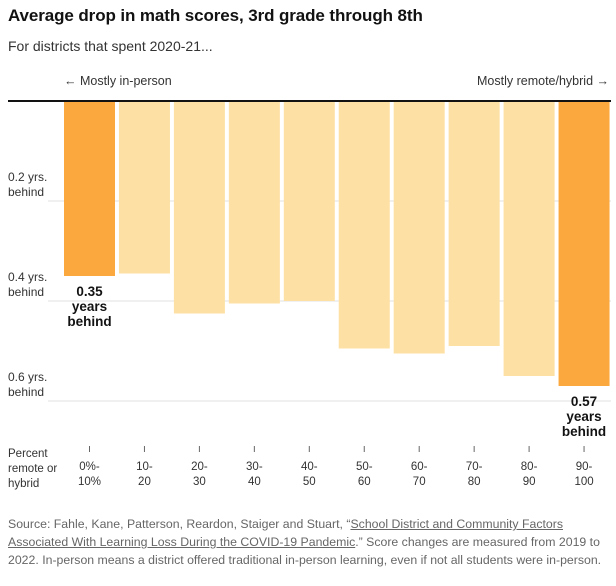 The width and height of the screenshot is (616, 586). Describe the element at coordinates (583, 482) in the screenshot. I see `x-tick-label: 100` at that location.